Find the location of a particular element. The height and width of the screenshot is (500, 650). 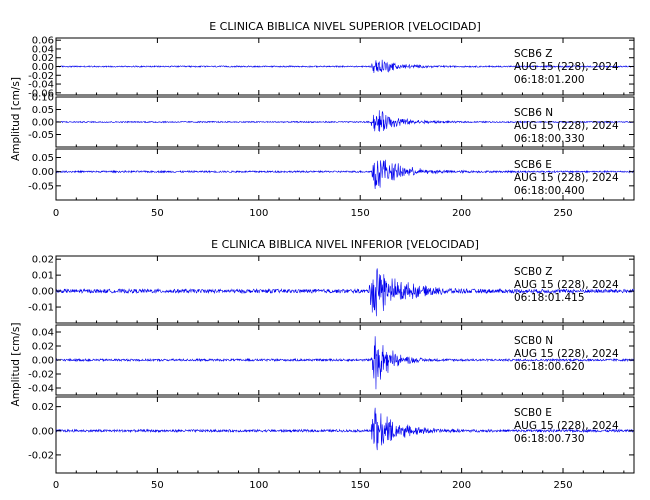

y-tick-label: 0.06 is located at coordinates (43, 41).